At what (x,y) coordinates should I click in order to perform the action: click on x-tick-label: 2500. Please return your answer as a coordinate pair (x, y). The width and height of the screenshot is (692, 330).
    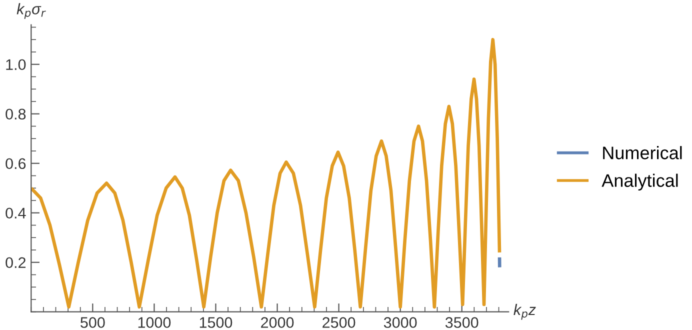
    Looking at the image, I should click on (339, 322).